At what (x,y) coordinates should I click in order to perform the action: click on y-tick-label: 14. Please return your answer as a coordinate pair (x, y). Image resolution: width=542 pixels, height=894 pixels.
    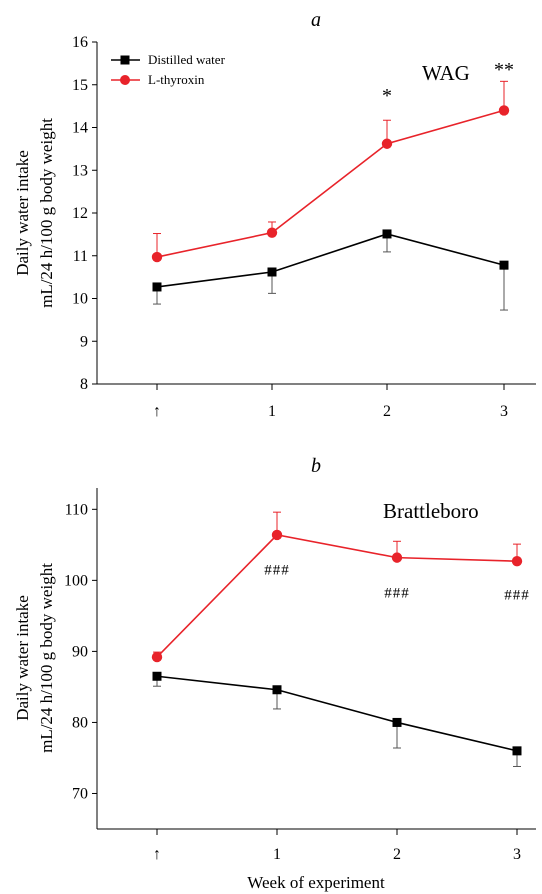
    Looking at the image, I should click on (80, 128).